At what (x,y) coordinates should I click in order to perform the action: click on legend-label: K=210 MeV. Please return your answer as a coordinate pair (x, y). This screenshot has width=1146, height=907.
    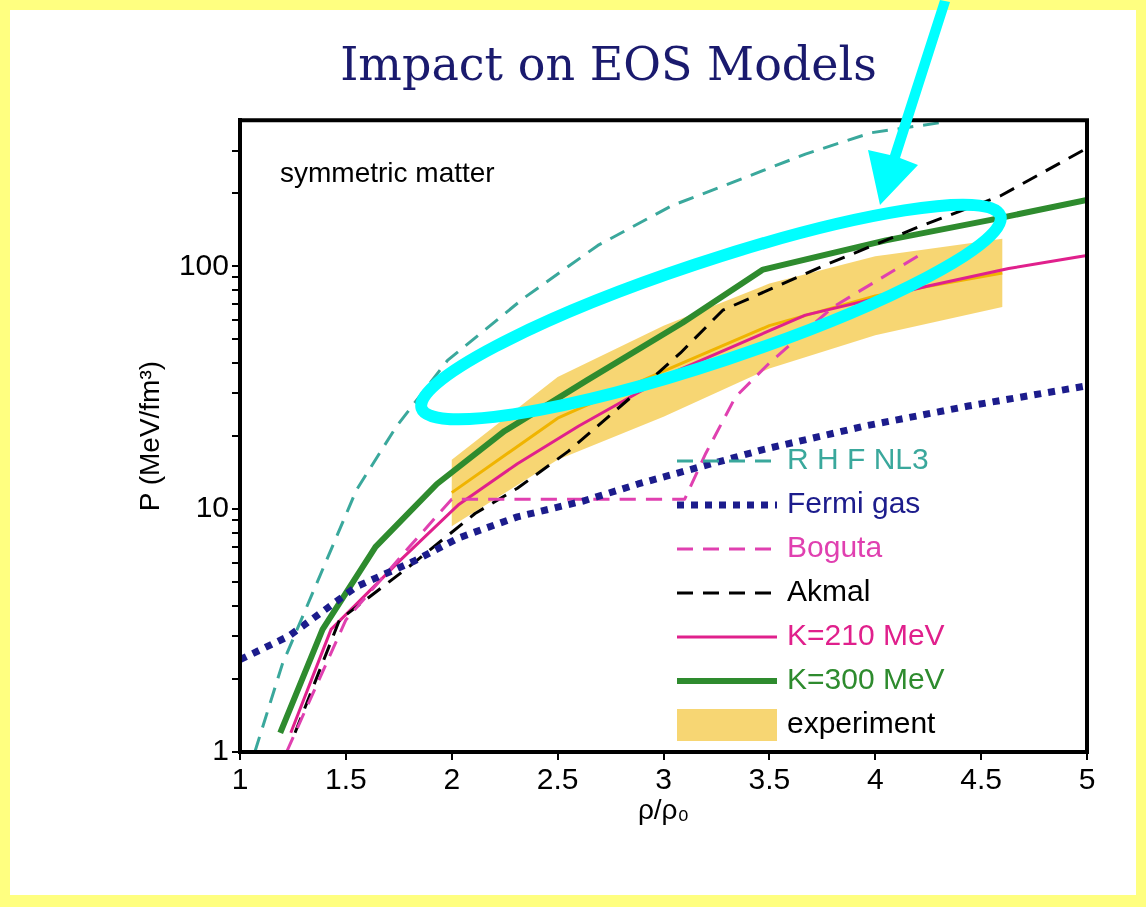
    Looking at the image, I should click on (866, 635).